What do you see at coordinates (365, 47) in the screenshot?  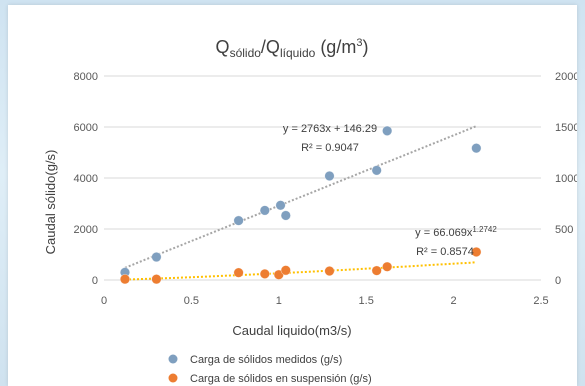 I see `title-unit-post: )` at bounding box center [365, 47].